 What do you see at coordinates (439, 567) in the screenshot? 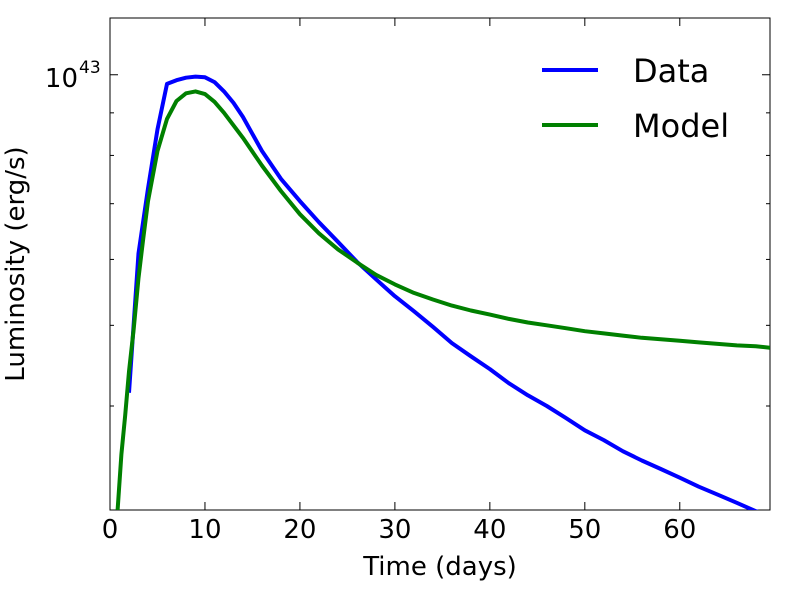
I see `x-axis-label: Time (days)` at bounding box center [439, 567].